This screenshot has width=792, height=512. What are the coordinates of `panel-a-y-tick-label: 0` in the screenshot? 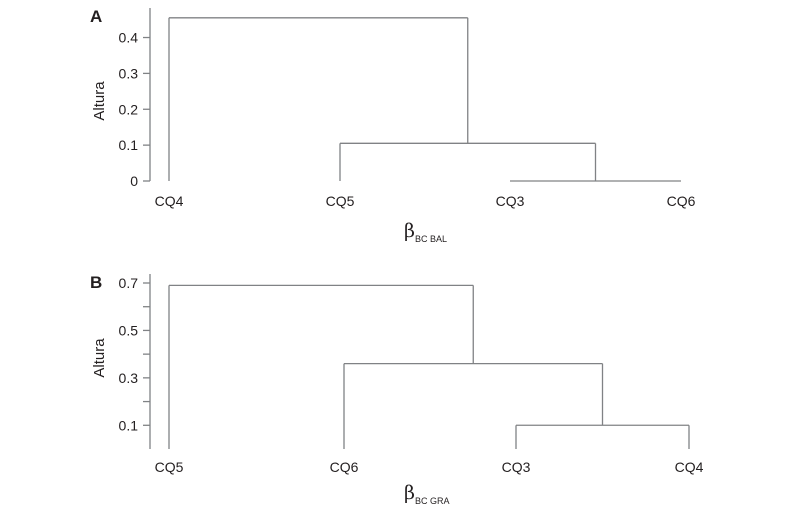 It's located at (134, 181).